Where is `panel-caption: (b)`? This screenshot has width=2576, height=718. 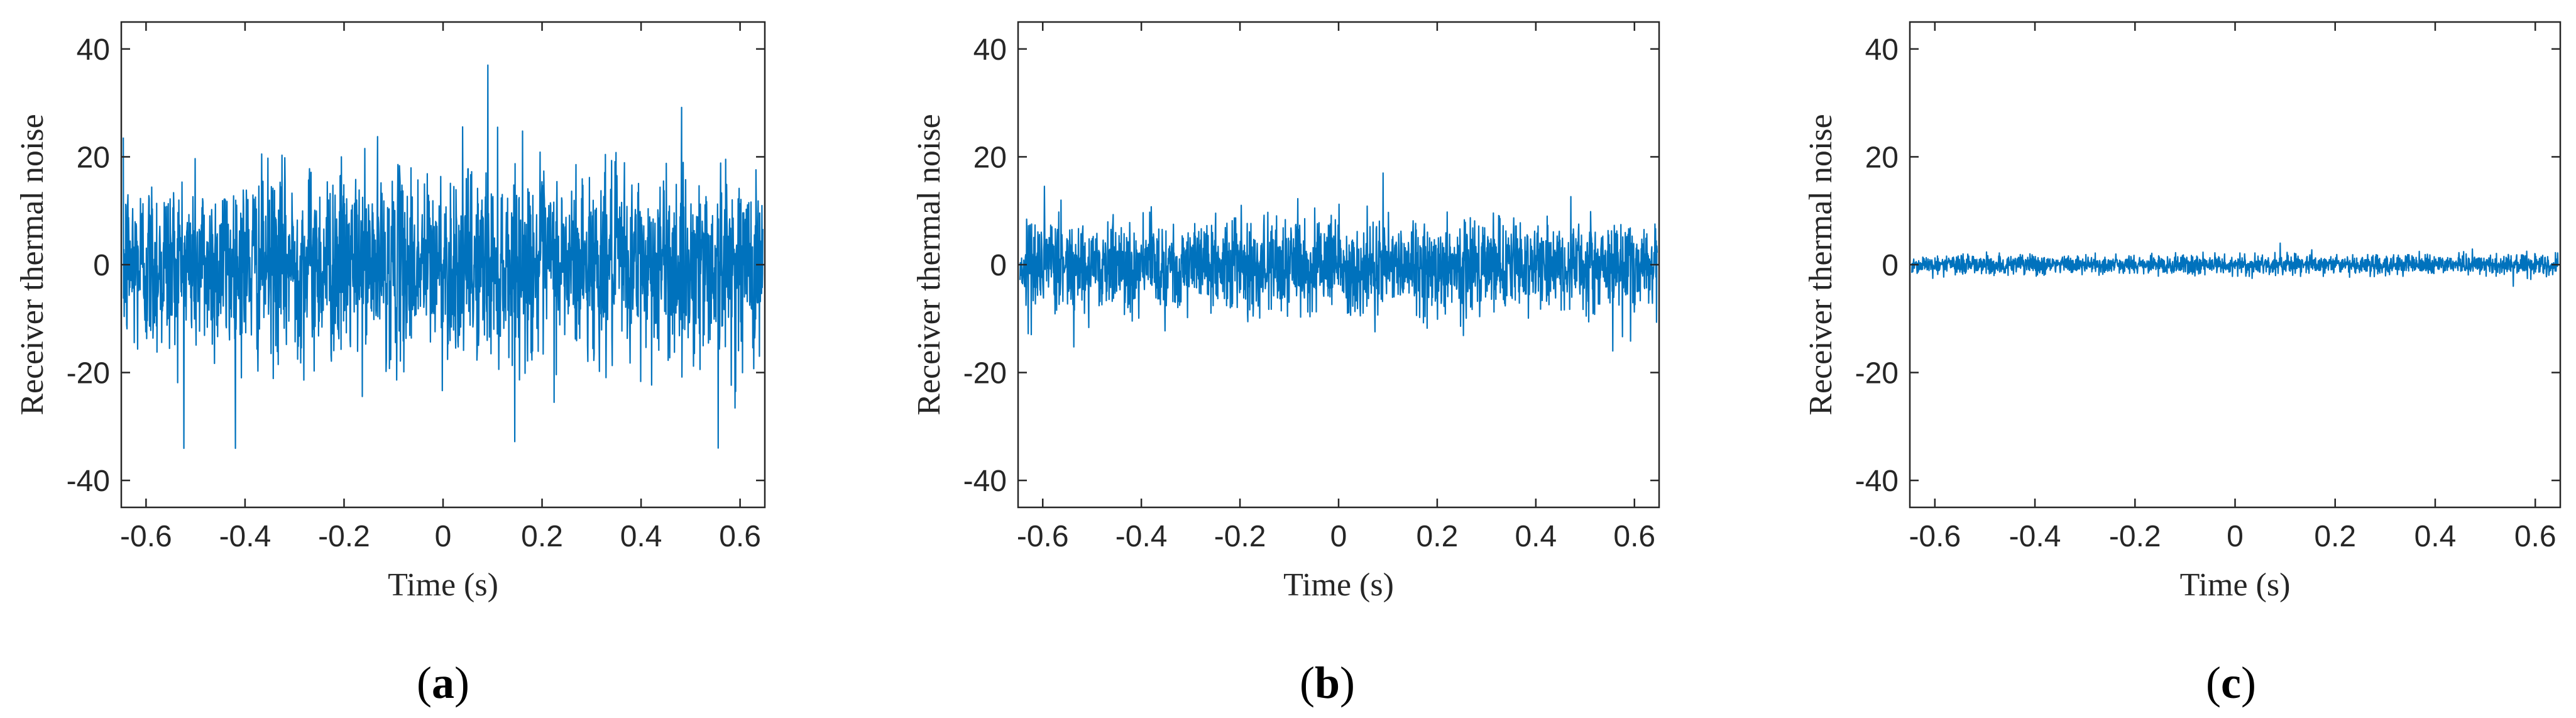
panel-caption: (b) is located at coordinates (1327, 683).